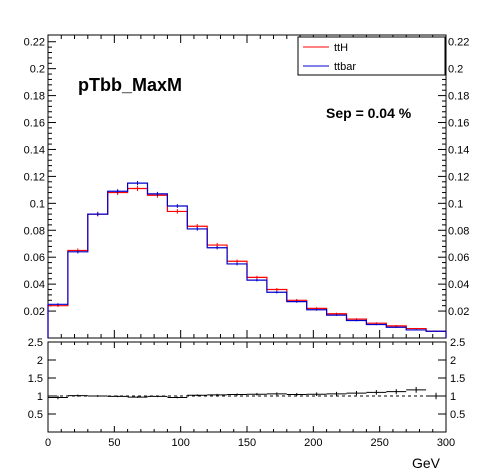  Describe the element at coordinates (37, 204) in the screenshot. I see `y-tick-label-left: 0.1` at that location.